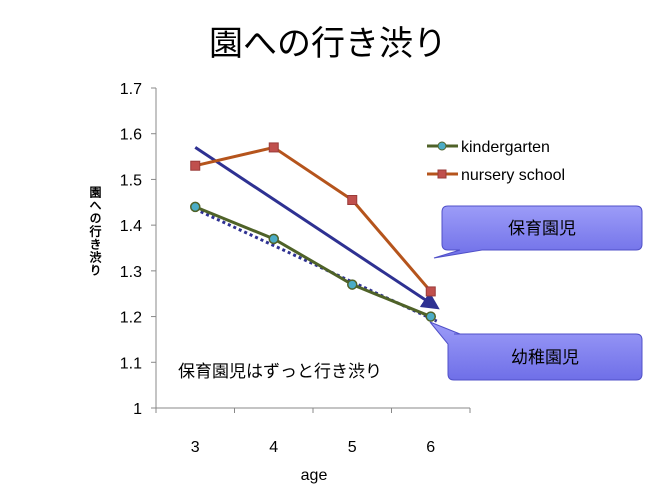  What do you see at coordinates (131, 363) in the screenshot?
I see `y-tick-label: 1.1` at bounding box center [131, 363].